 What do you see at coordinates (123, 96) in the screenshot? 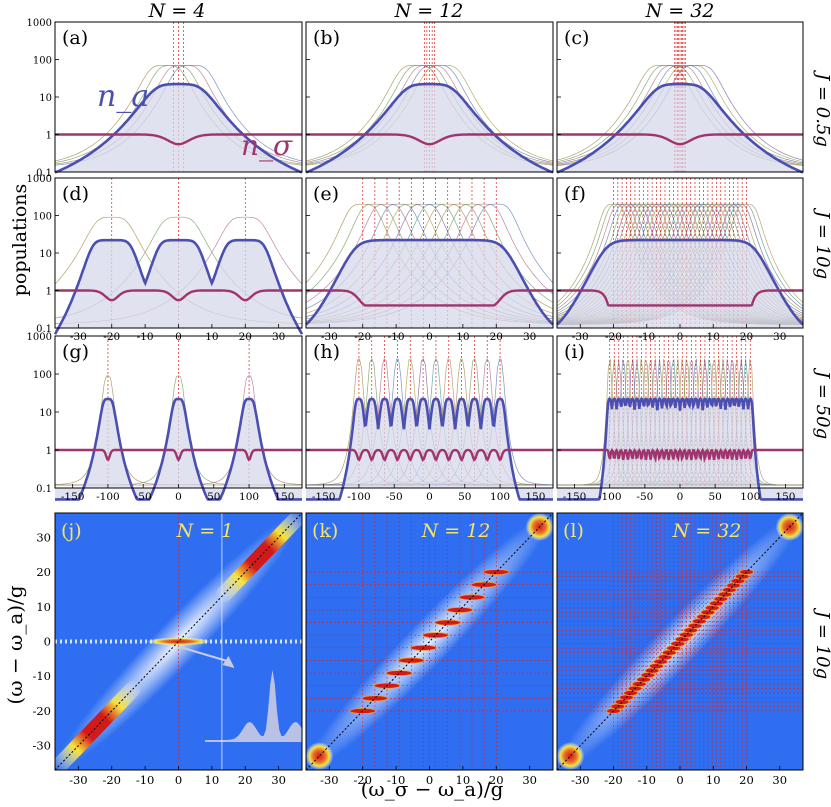
I see `legend-na: n_a` at bounding box center [123, 96].